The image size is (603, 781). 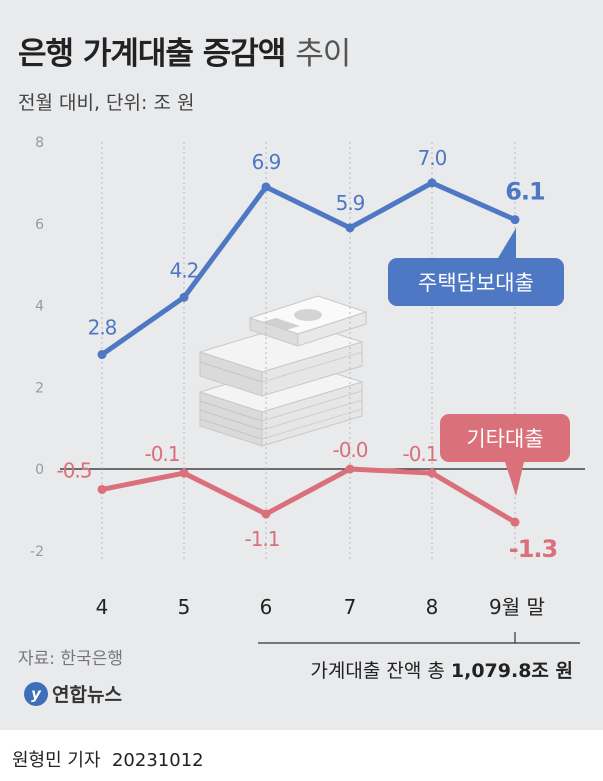 What do you see at coordinates (184, 270) in the screenshot?
I see `data-label: 4.2` at bounding box center [184, 270].